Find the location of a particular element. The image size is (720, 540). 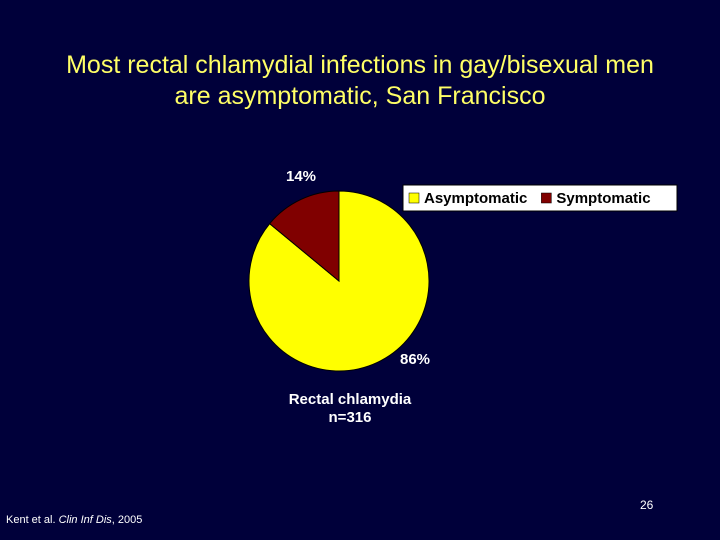

footer: Kent et al. Clin Inf Dis, 2005 is located at coordinates (74, 520).